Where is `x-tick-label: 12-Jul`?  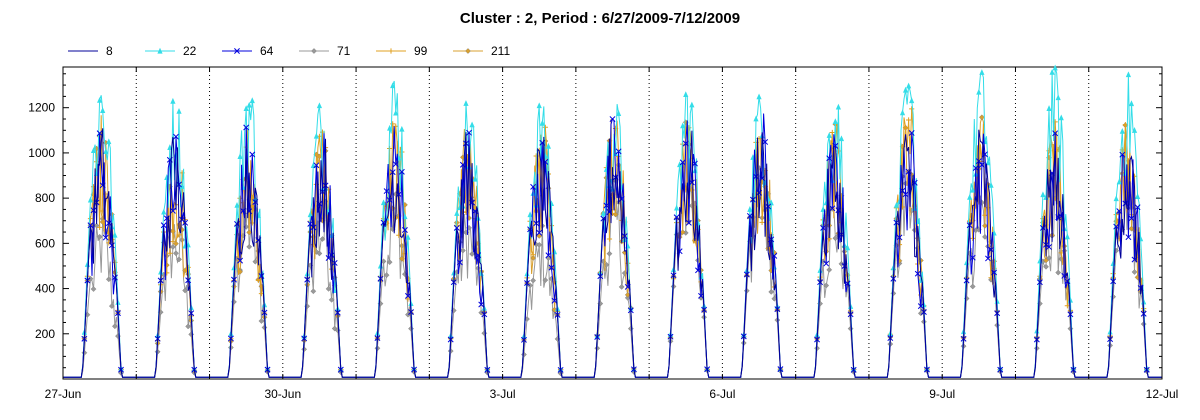
x-tick-label: 12-Jul is located at coordinates (1162, 394).